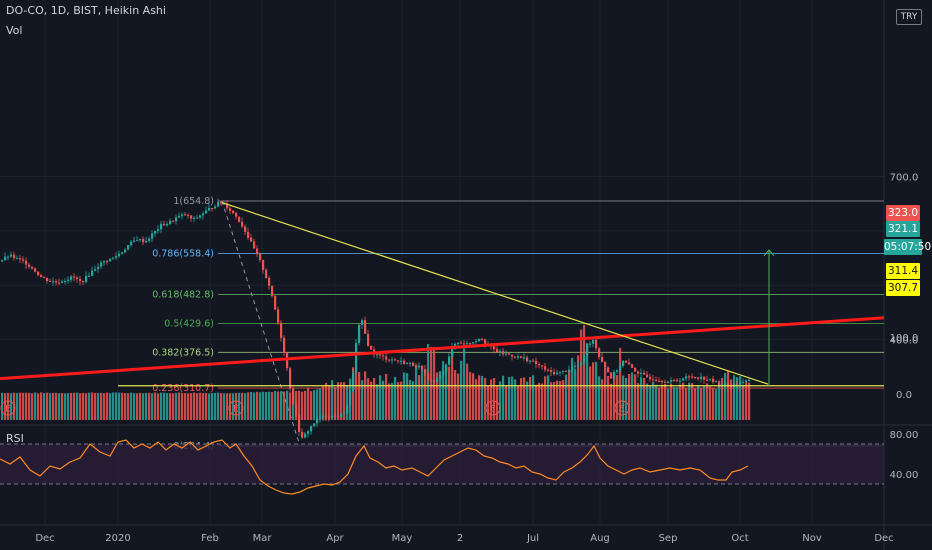 The width and height of the screenshot is (932, 550). I want to click on time-tick-5: May, so click(402, 538).